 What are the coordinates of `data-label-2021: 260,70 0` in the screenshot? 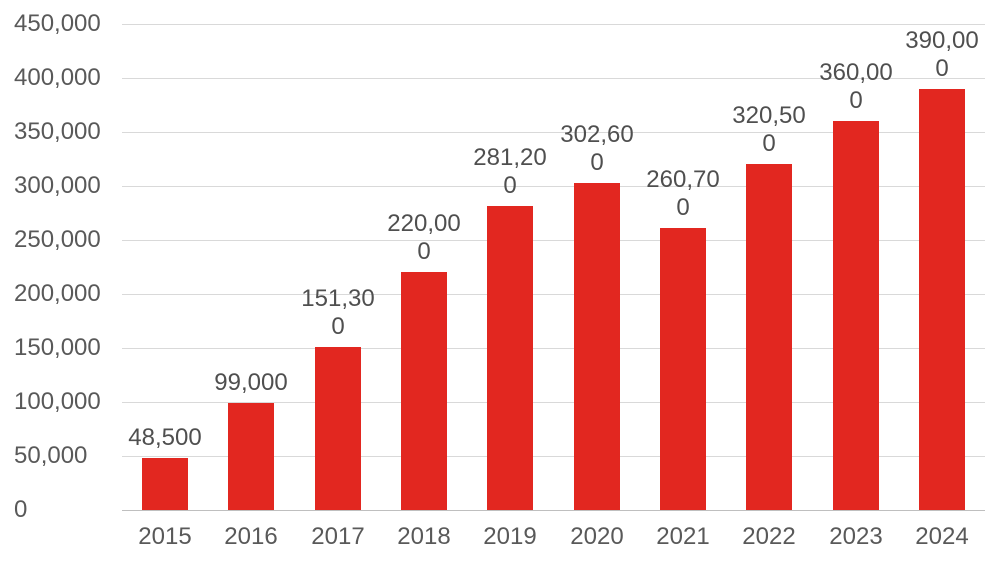 It's located at (683, 193).